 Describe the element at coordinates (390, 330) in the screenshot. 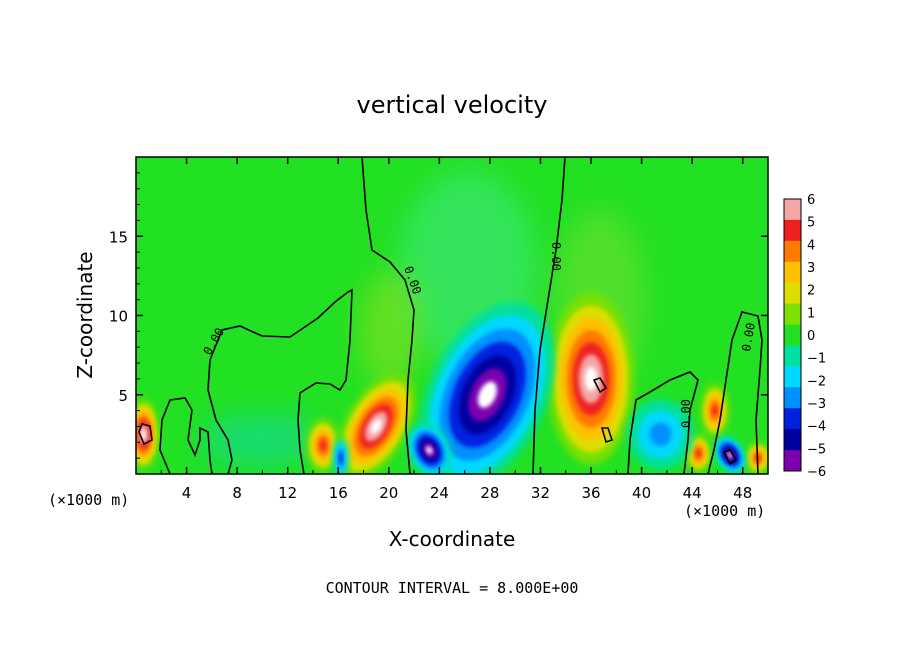

I see `broad-updraft-halo` at that location.